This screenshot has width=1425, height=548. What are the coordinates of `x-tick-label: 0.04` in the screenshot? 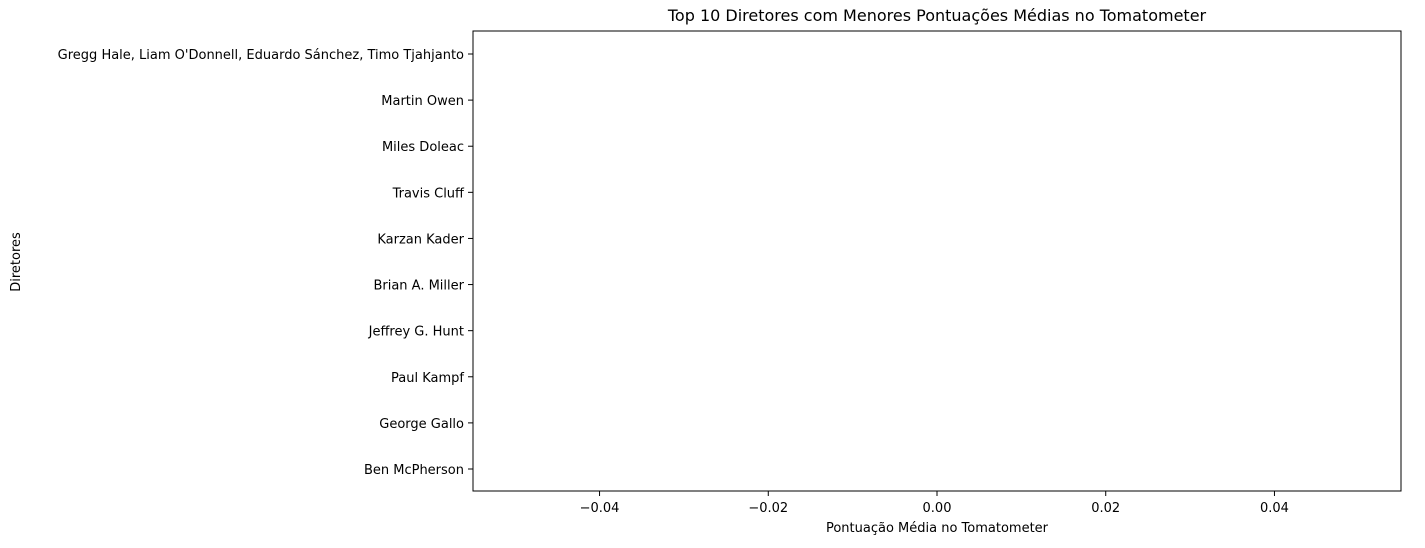 It's located at (1274, 508).